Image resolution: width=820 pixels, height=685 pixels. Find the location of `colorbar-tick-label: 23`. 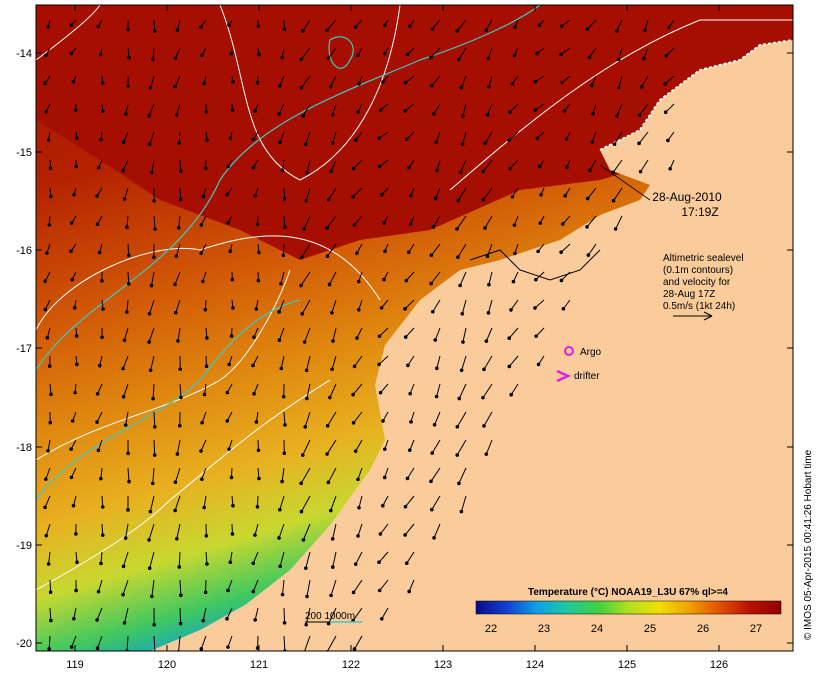

colorbar-tick-label: 23 is located at coordinates (544, 629).